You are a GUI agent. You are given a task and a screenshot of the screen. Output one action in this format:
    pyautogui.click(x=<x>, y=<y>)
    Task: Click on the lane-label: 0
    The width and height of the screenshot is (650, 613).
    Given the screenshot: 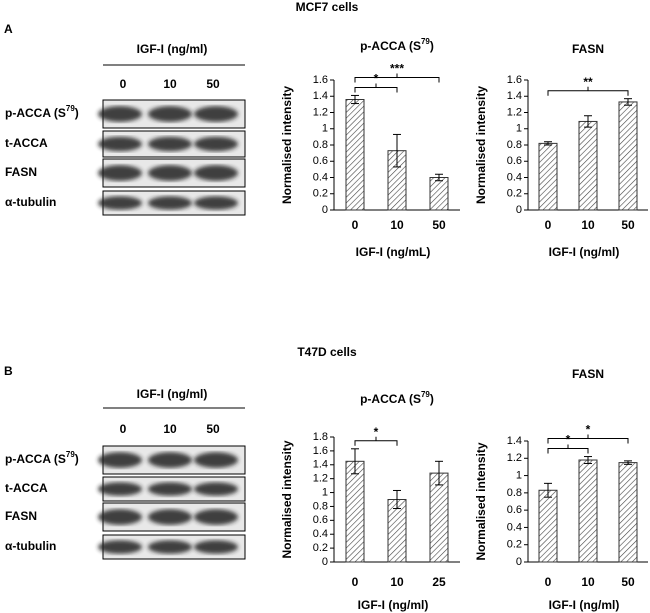 What is the action you would take?
    pyautogui.click(x=123, y=429)
    